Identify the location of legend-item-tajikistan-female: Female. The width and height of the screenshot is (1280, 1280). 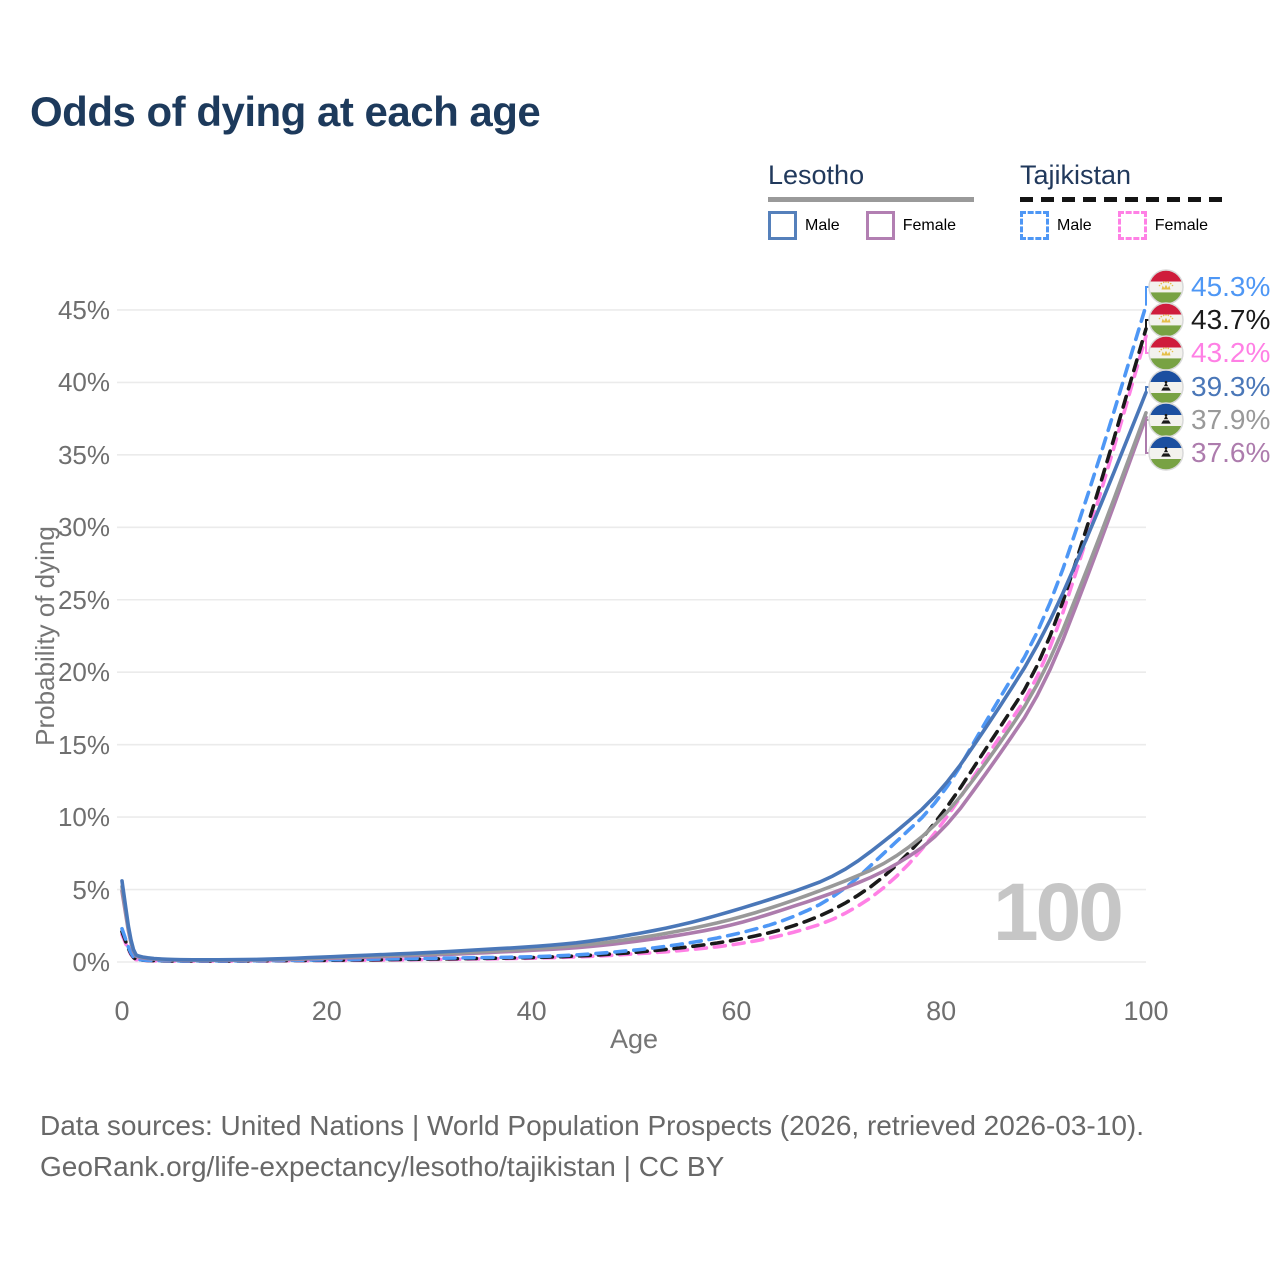
(1163, 225).